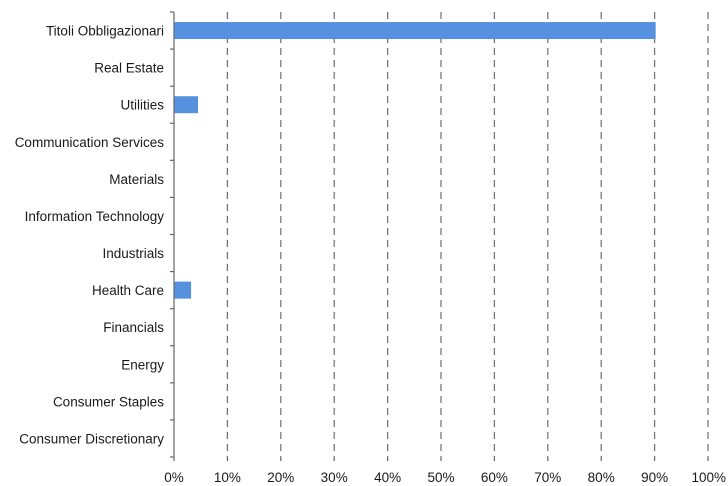 This screenshot has height=486, width=728. What do you see at coordinates (108, 401) in the screenshot?
I see `category-label: Consumer Staples` at bounding box center [108, 401].